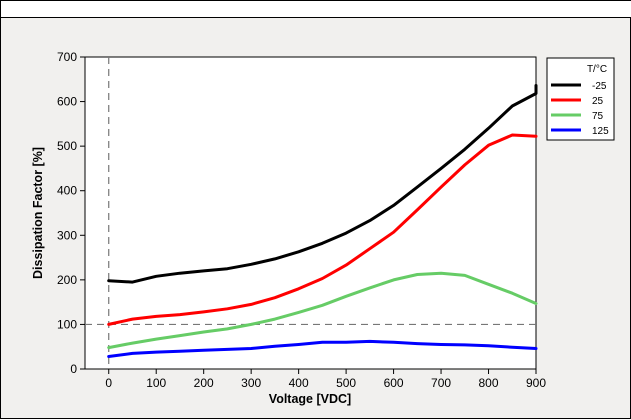 The width and height of the screenshot is (631, 420). I want to click on y-tick-label: 100, so click(67, 324).